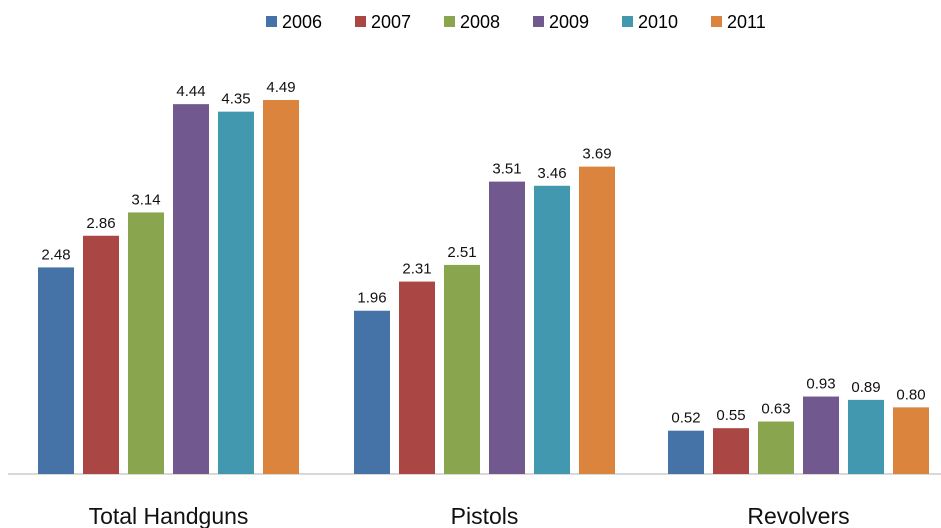 The image size is (941, 528). Describe the element at coordinates (271, 21) in the screenshot. I see `legend-swatch-2006` at that location.